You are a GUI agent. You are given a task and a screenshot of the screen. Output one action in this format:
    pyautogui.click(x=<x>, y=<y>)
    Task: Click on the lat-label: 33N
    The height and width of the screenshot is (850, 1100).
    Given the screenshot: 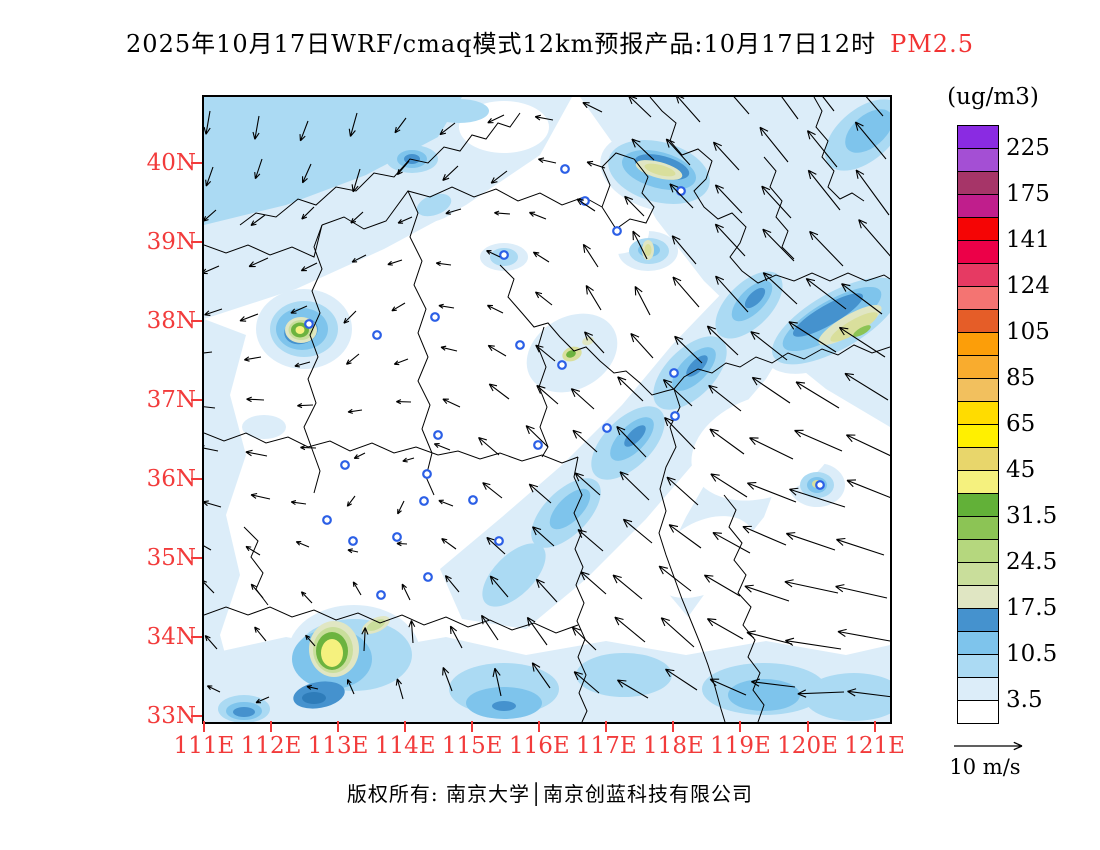 What is the action you would take?
    pyautogui.click(x=171, y=716)
    